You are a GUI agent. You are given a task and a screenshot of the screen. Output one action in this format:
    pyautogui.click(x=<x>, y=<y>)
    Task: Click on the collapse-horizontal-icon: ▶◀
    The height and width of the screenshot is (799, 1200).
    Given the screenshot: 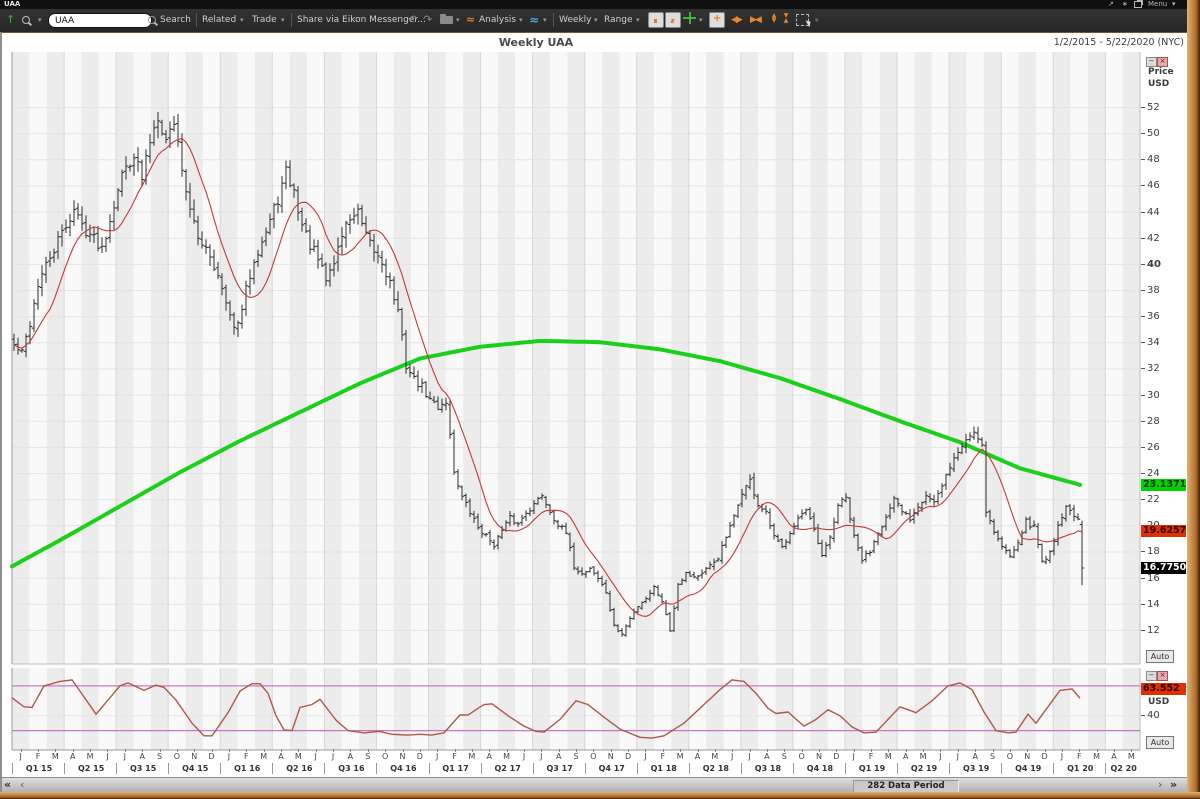 What is the action you would take?
    pyautogui.click(x=756, y=20)
    